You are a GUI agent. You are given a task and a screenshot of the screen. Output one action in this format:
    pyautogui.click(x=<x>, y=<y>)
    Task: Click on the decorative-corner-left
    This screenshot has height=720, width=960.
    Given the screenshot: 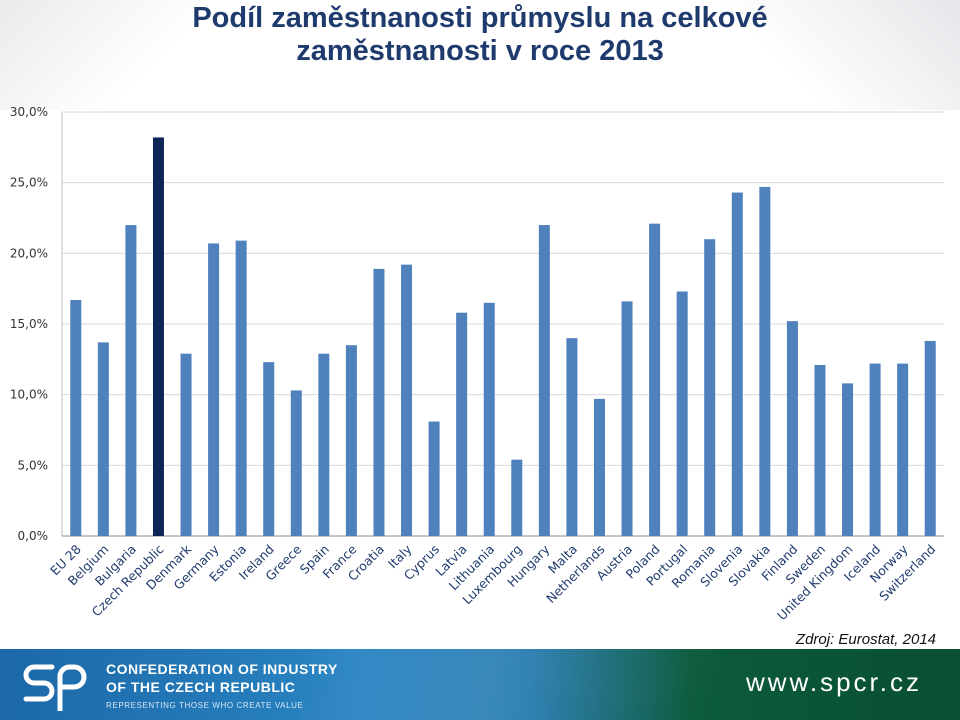 What is the action you would take?
    pyautogui.click(x=100, y=55)
    